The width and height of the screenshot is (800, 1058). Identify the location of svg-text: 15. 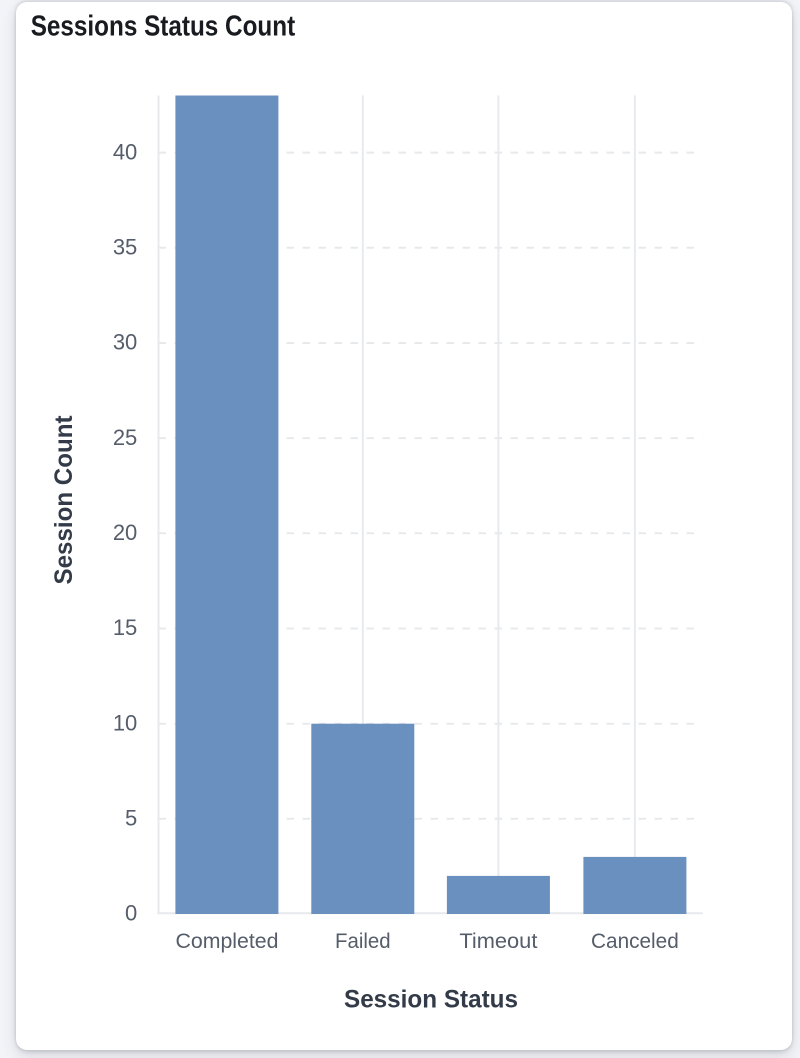
(125, 627).